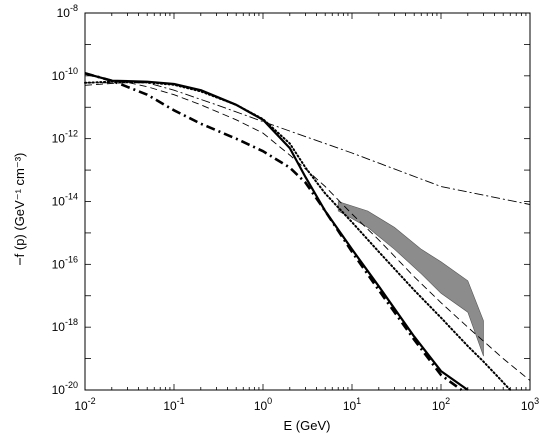  I want to click on y-tick-label: 10-16, so click(65, 262).